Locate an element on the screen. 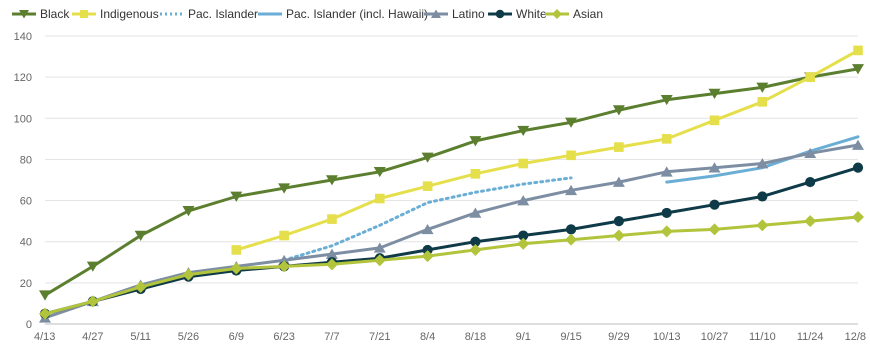 The width and height of the screenshot is (870, 345). y-tick-label: 80 is located at coordinates (26, 160).